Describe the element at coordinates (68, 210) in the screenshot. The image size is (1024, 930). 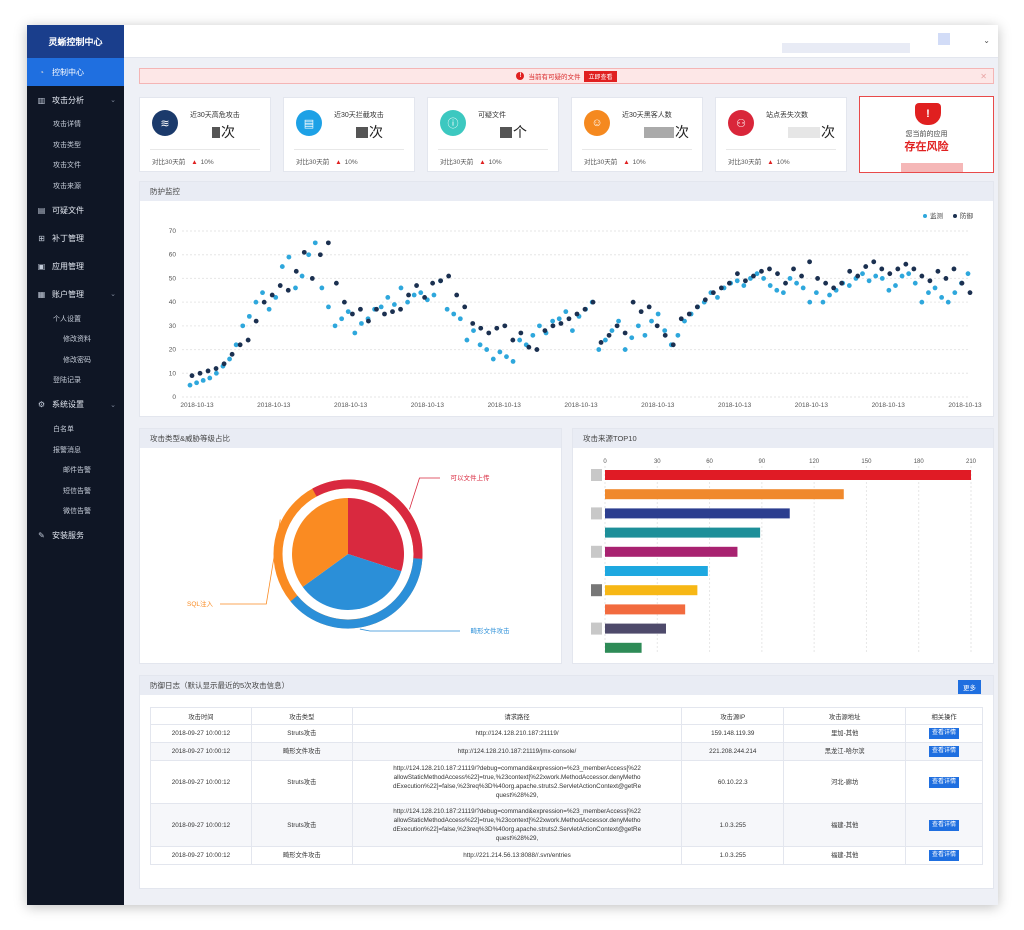
I see `sidebar-item-label: 可疑文件` at that location.